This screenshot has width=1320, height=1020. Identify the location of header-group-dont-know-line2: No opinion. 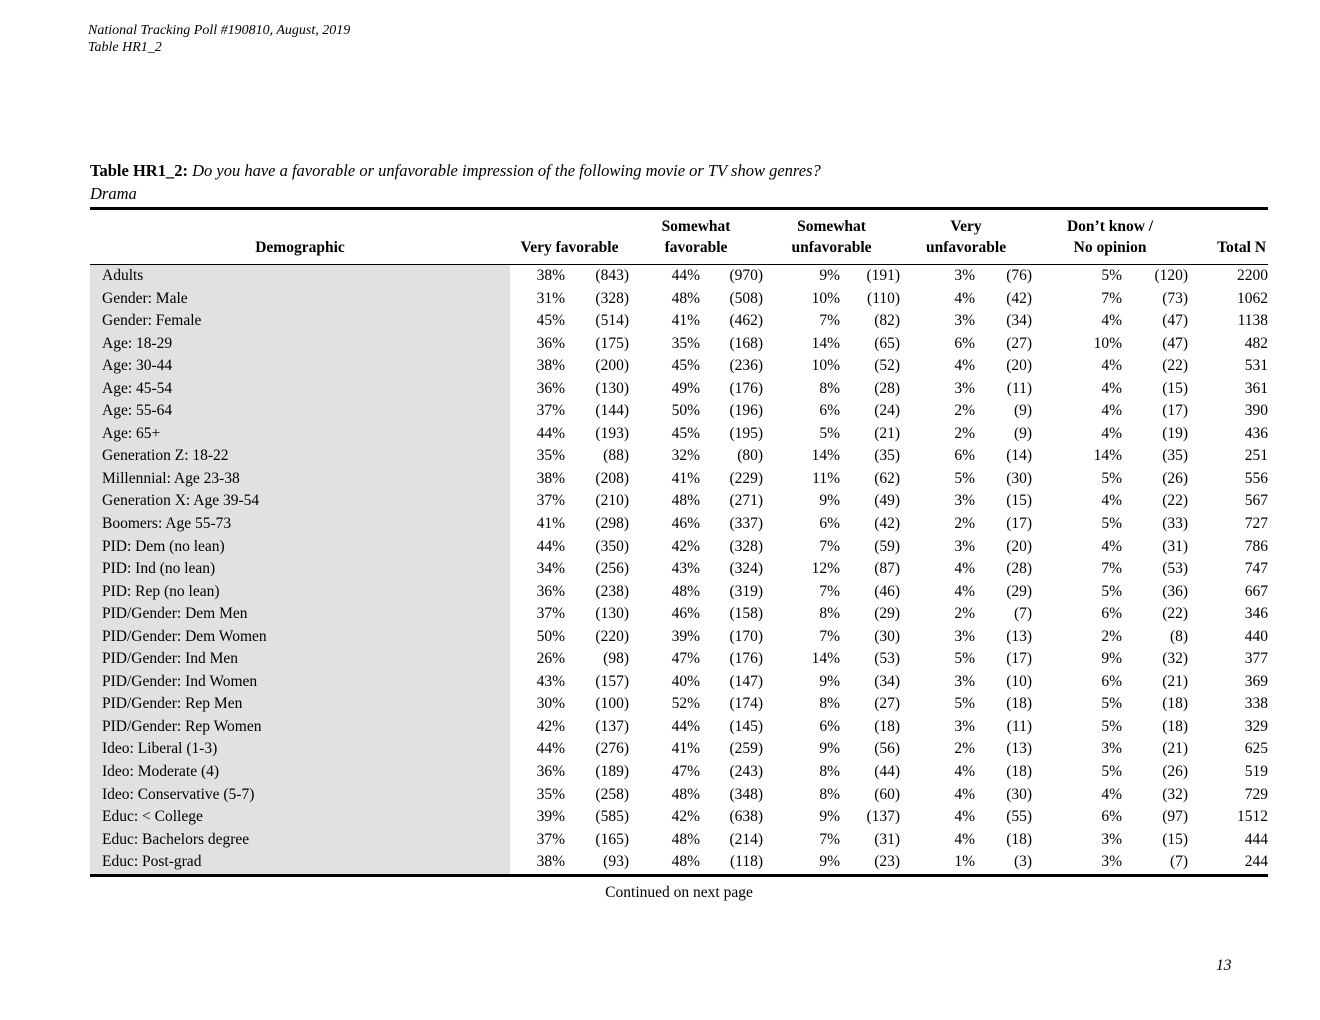
(1110, 247).